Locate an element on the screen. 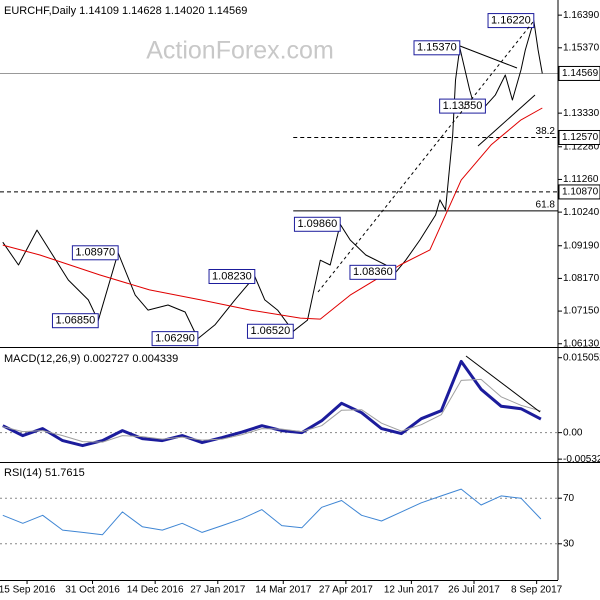 This screenshot has height=600, width=600. annotation: 1.15370 is located at coordinates (437, 48).